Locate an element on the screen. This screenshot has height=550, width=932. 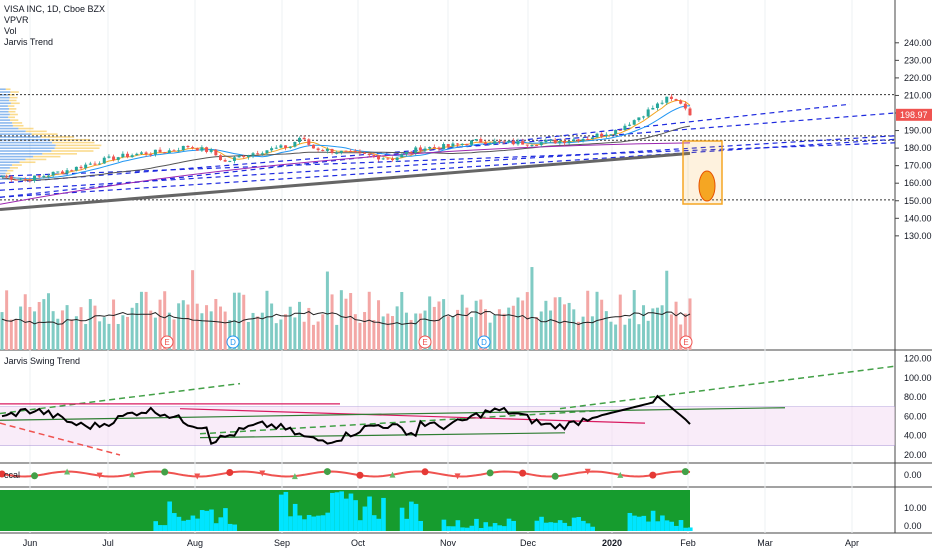
swing-tick-label: 20.00 is located at coordinates (915, 455).